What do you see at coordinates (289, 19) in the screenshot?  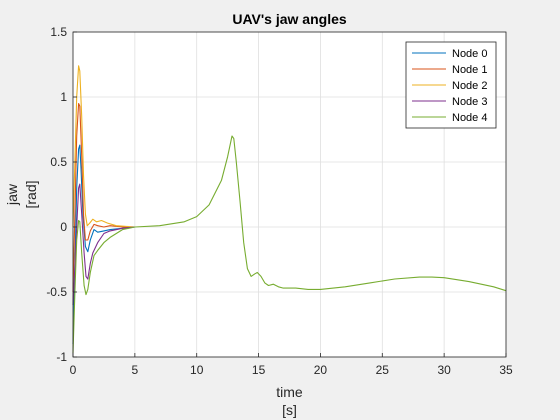 I see `chart-title: UAV's jaw angles` at bounding box center [289, 19].